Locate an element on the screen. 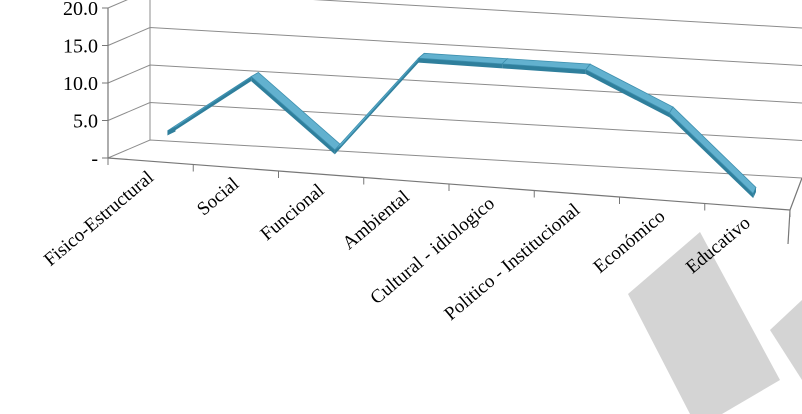  y-tick-label: 5.0 is located at coordinates (85, 122).